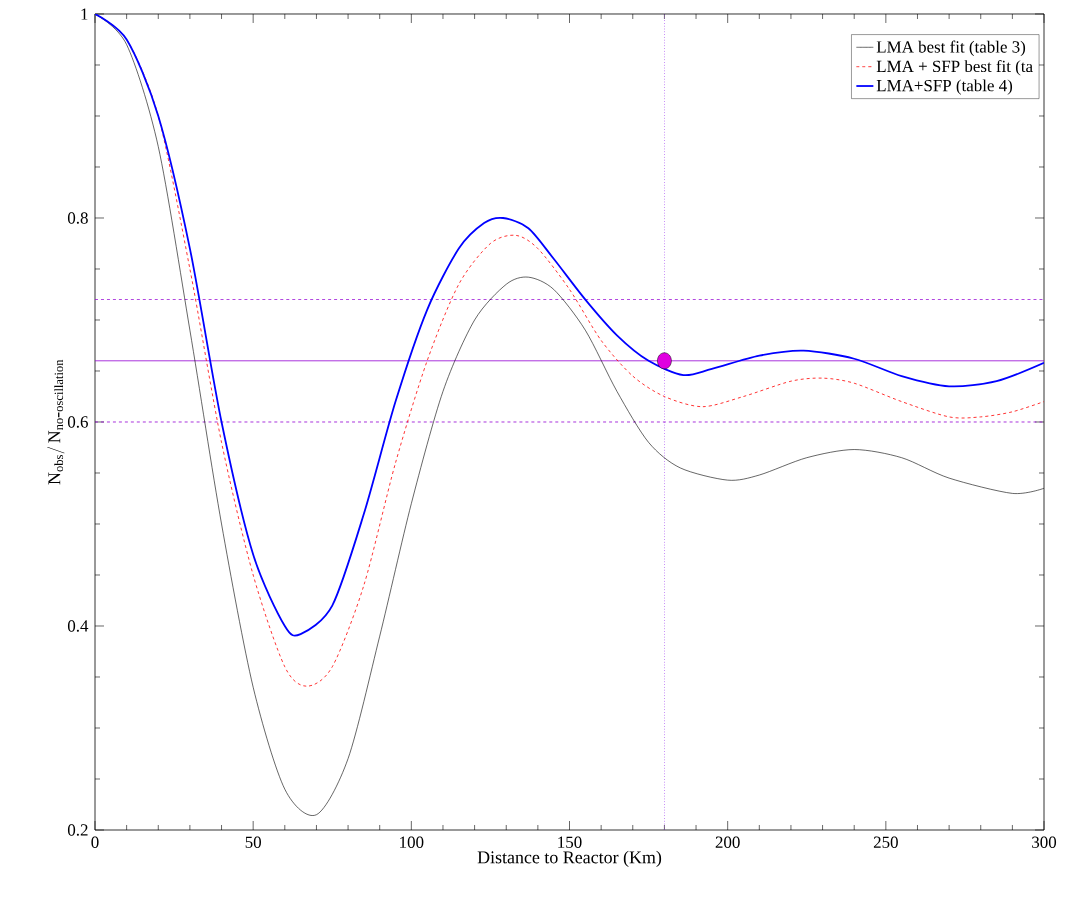 This screenshot has width=1070, height=912. What do you see at coordinates (77, 830) in the screenshot?
I see `y-tick-label: 0.2` at bounding box center [77, 830].